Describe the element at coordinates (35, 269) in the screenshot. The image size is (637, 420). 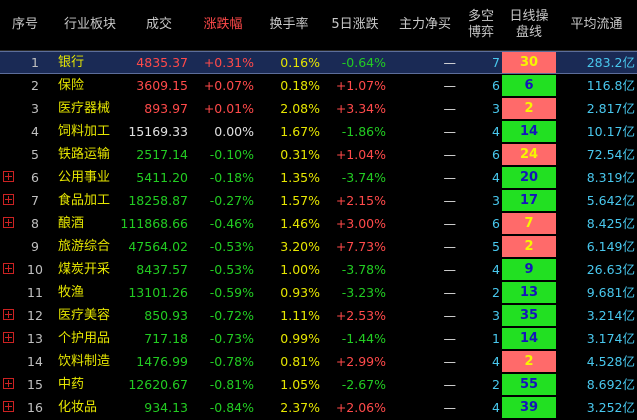
I see `row-seq: 10` at that location.